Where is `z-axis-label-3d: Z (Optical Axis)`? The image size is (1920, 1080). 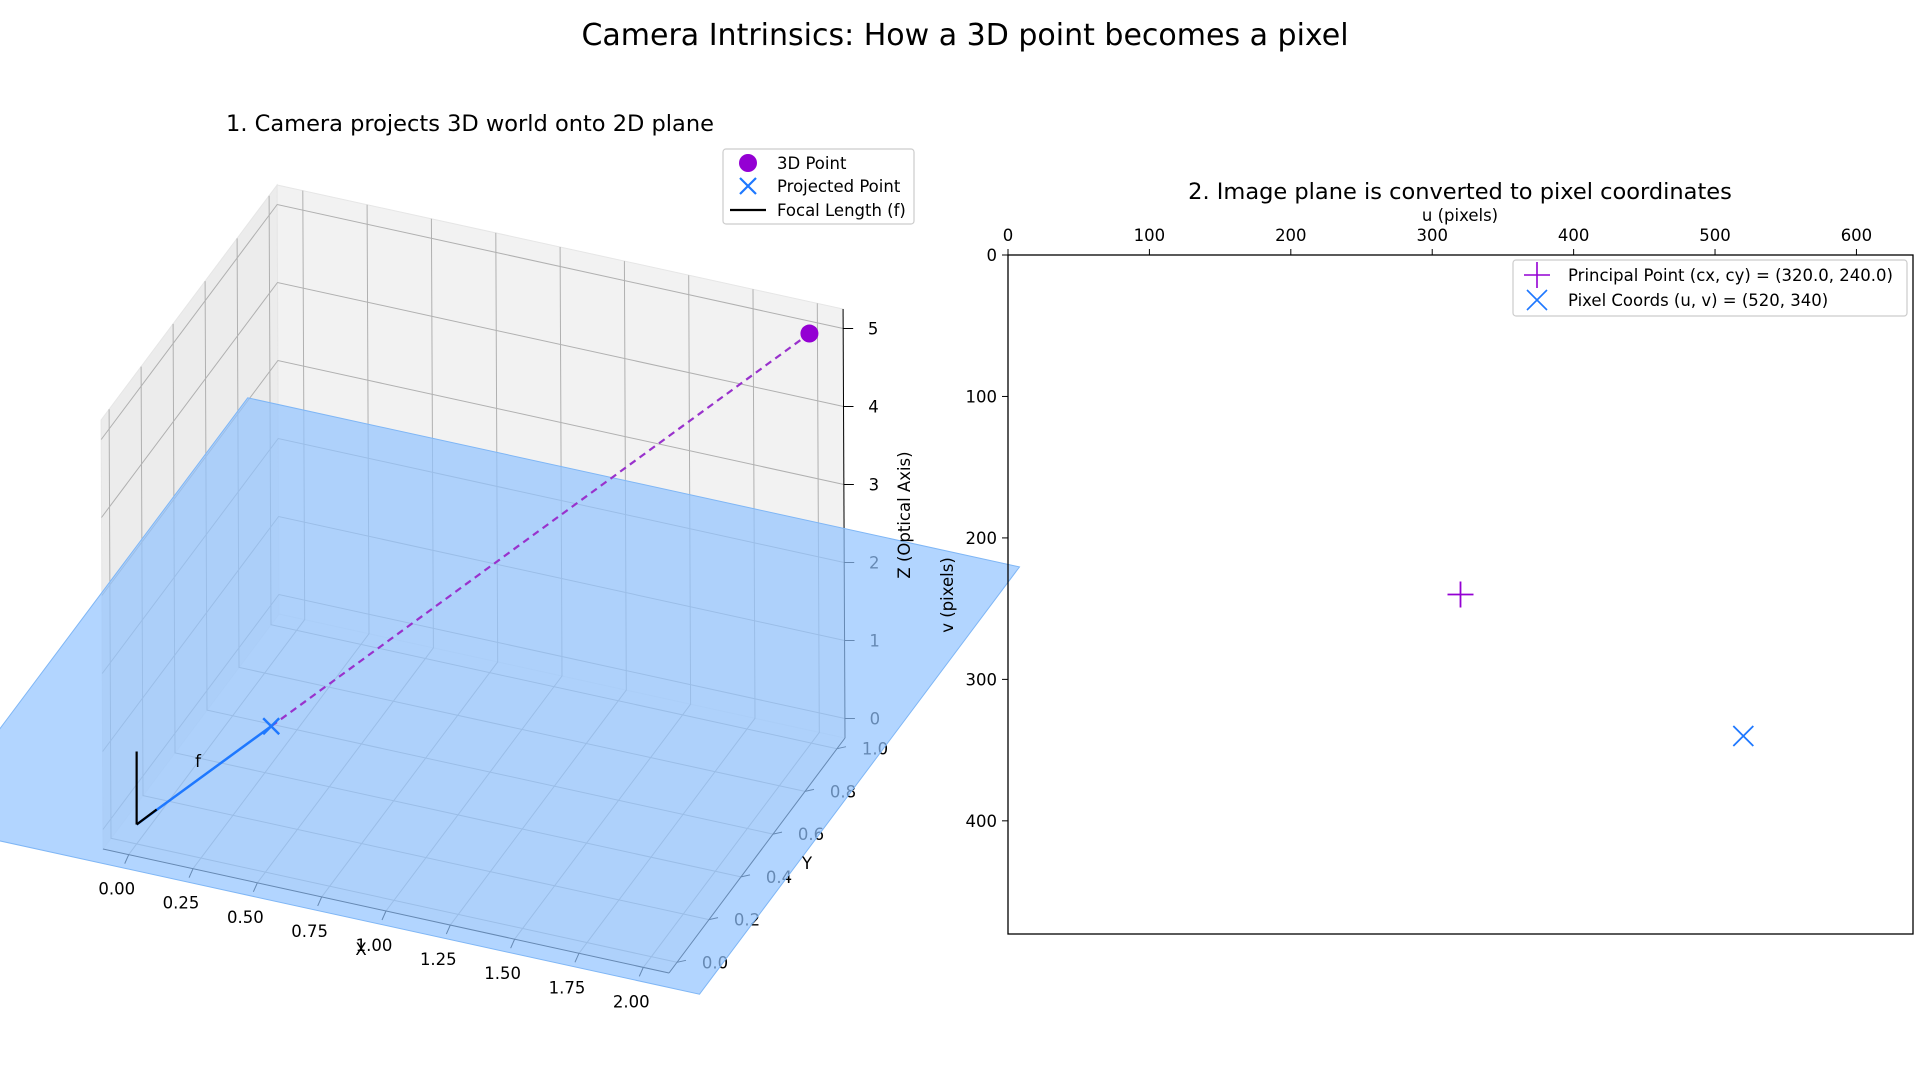 z-axis-label-3d: Z (Optical Axis) is located at coordinates (904, 514).